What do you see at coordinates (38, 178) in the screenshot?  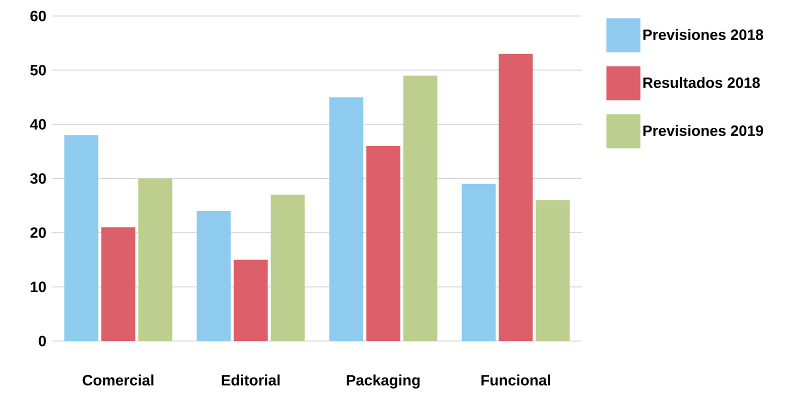 I see `y-tick-label: 30` at bounding box center [38, 178].